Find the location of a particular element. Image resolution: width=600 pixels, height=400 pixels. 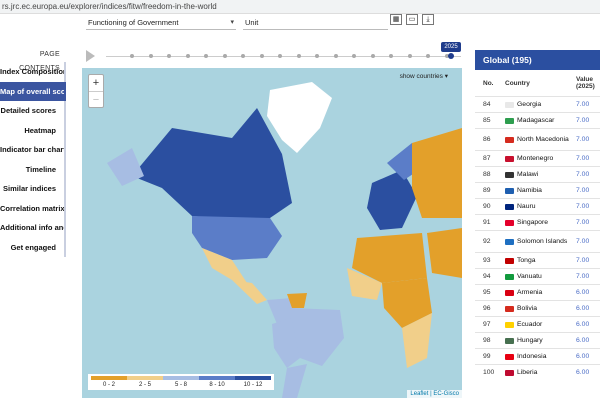

west-africa-shape is located at coordinates (364, 284).